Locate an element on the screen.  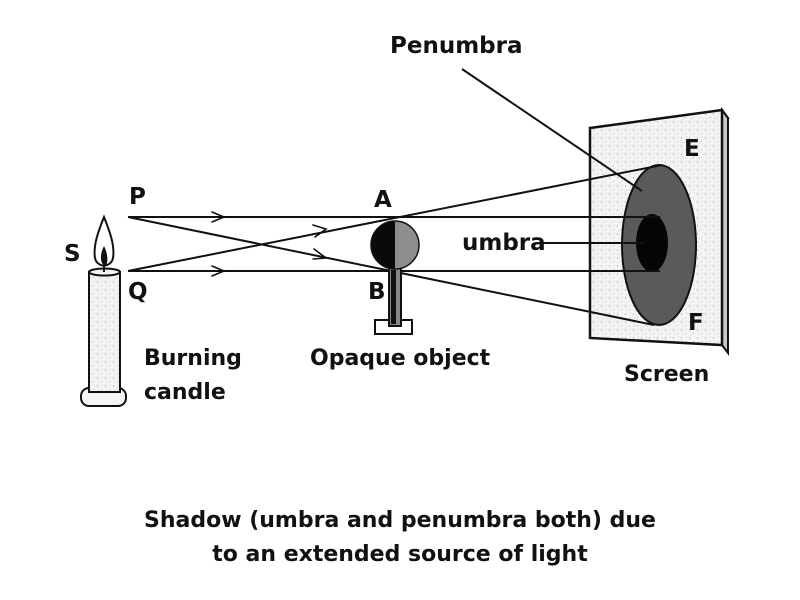
label-candle-line1: Burning is located at coordinates (193, 358).